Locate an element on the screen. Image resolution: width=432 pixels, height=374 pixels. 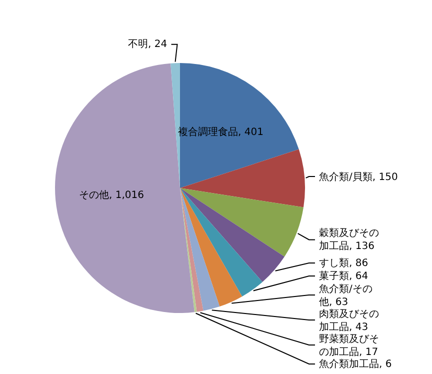
slice-label: 魚介類加工品, 6 is located at coordinates (355, 364).